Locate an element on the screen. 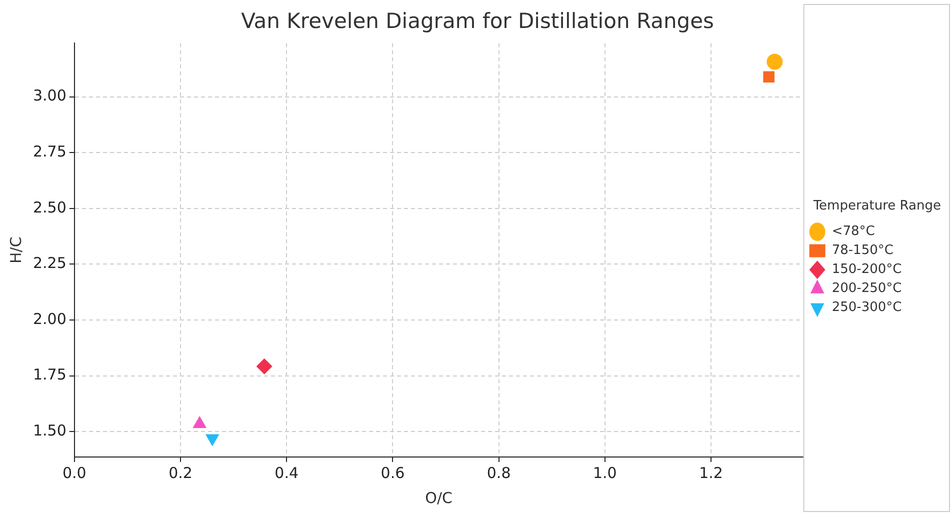 The height and width of the screenshot is (516, 951). y-axis-title: H/C is located at coordinates (15, 250).